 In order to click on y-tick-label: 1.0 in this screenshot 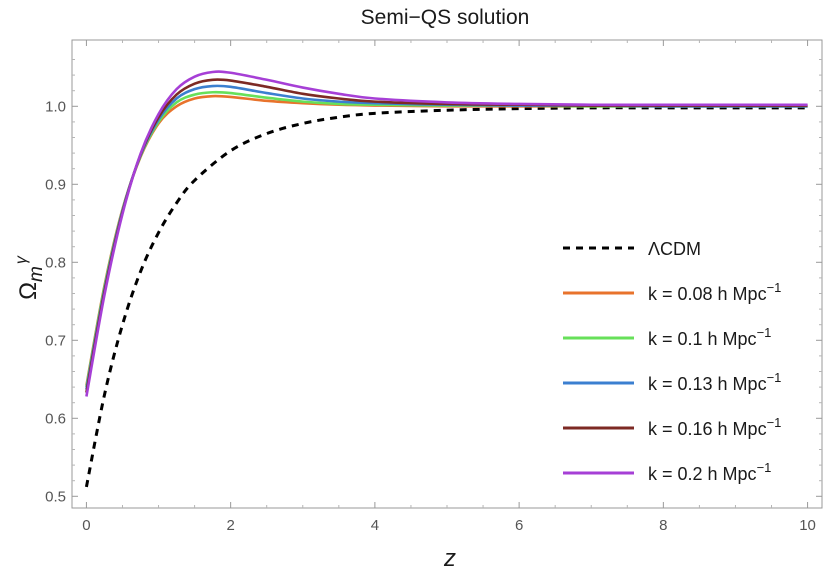, I will do `click(55, 106)`.